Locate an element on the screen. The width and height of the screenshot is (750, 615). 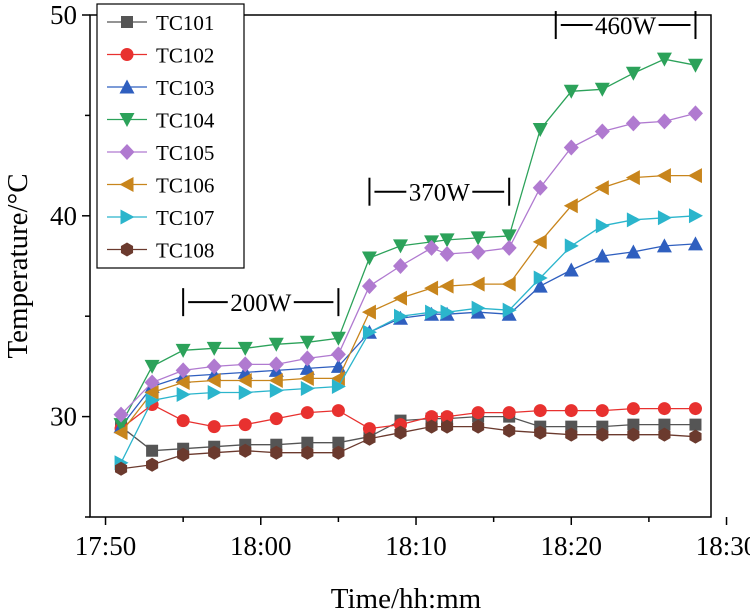
x-tick-label: 18:30 is located at coordinates (723, 546).